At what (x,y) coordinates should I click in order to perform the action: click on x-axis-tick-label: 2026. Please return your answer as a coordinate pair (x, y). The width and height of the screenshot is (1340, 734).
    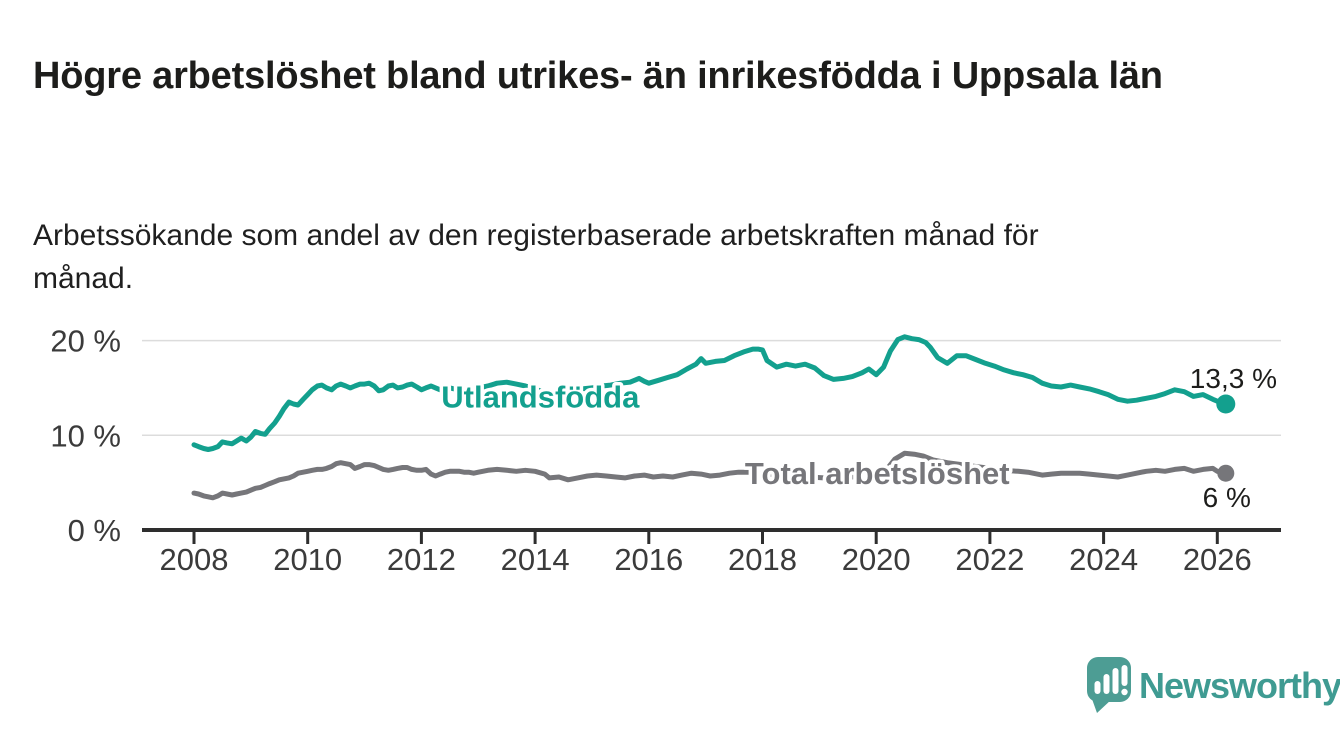
    Looking at the image, I should click on (1217, 559).